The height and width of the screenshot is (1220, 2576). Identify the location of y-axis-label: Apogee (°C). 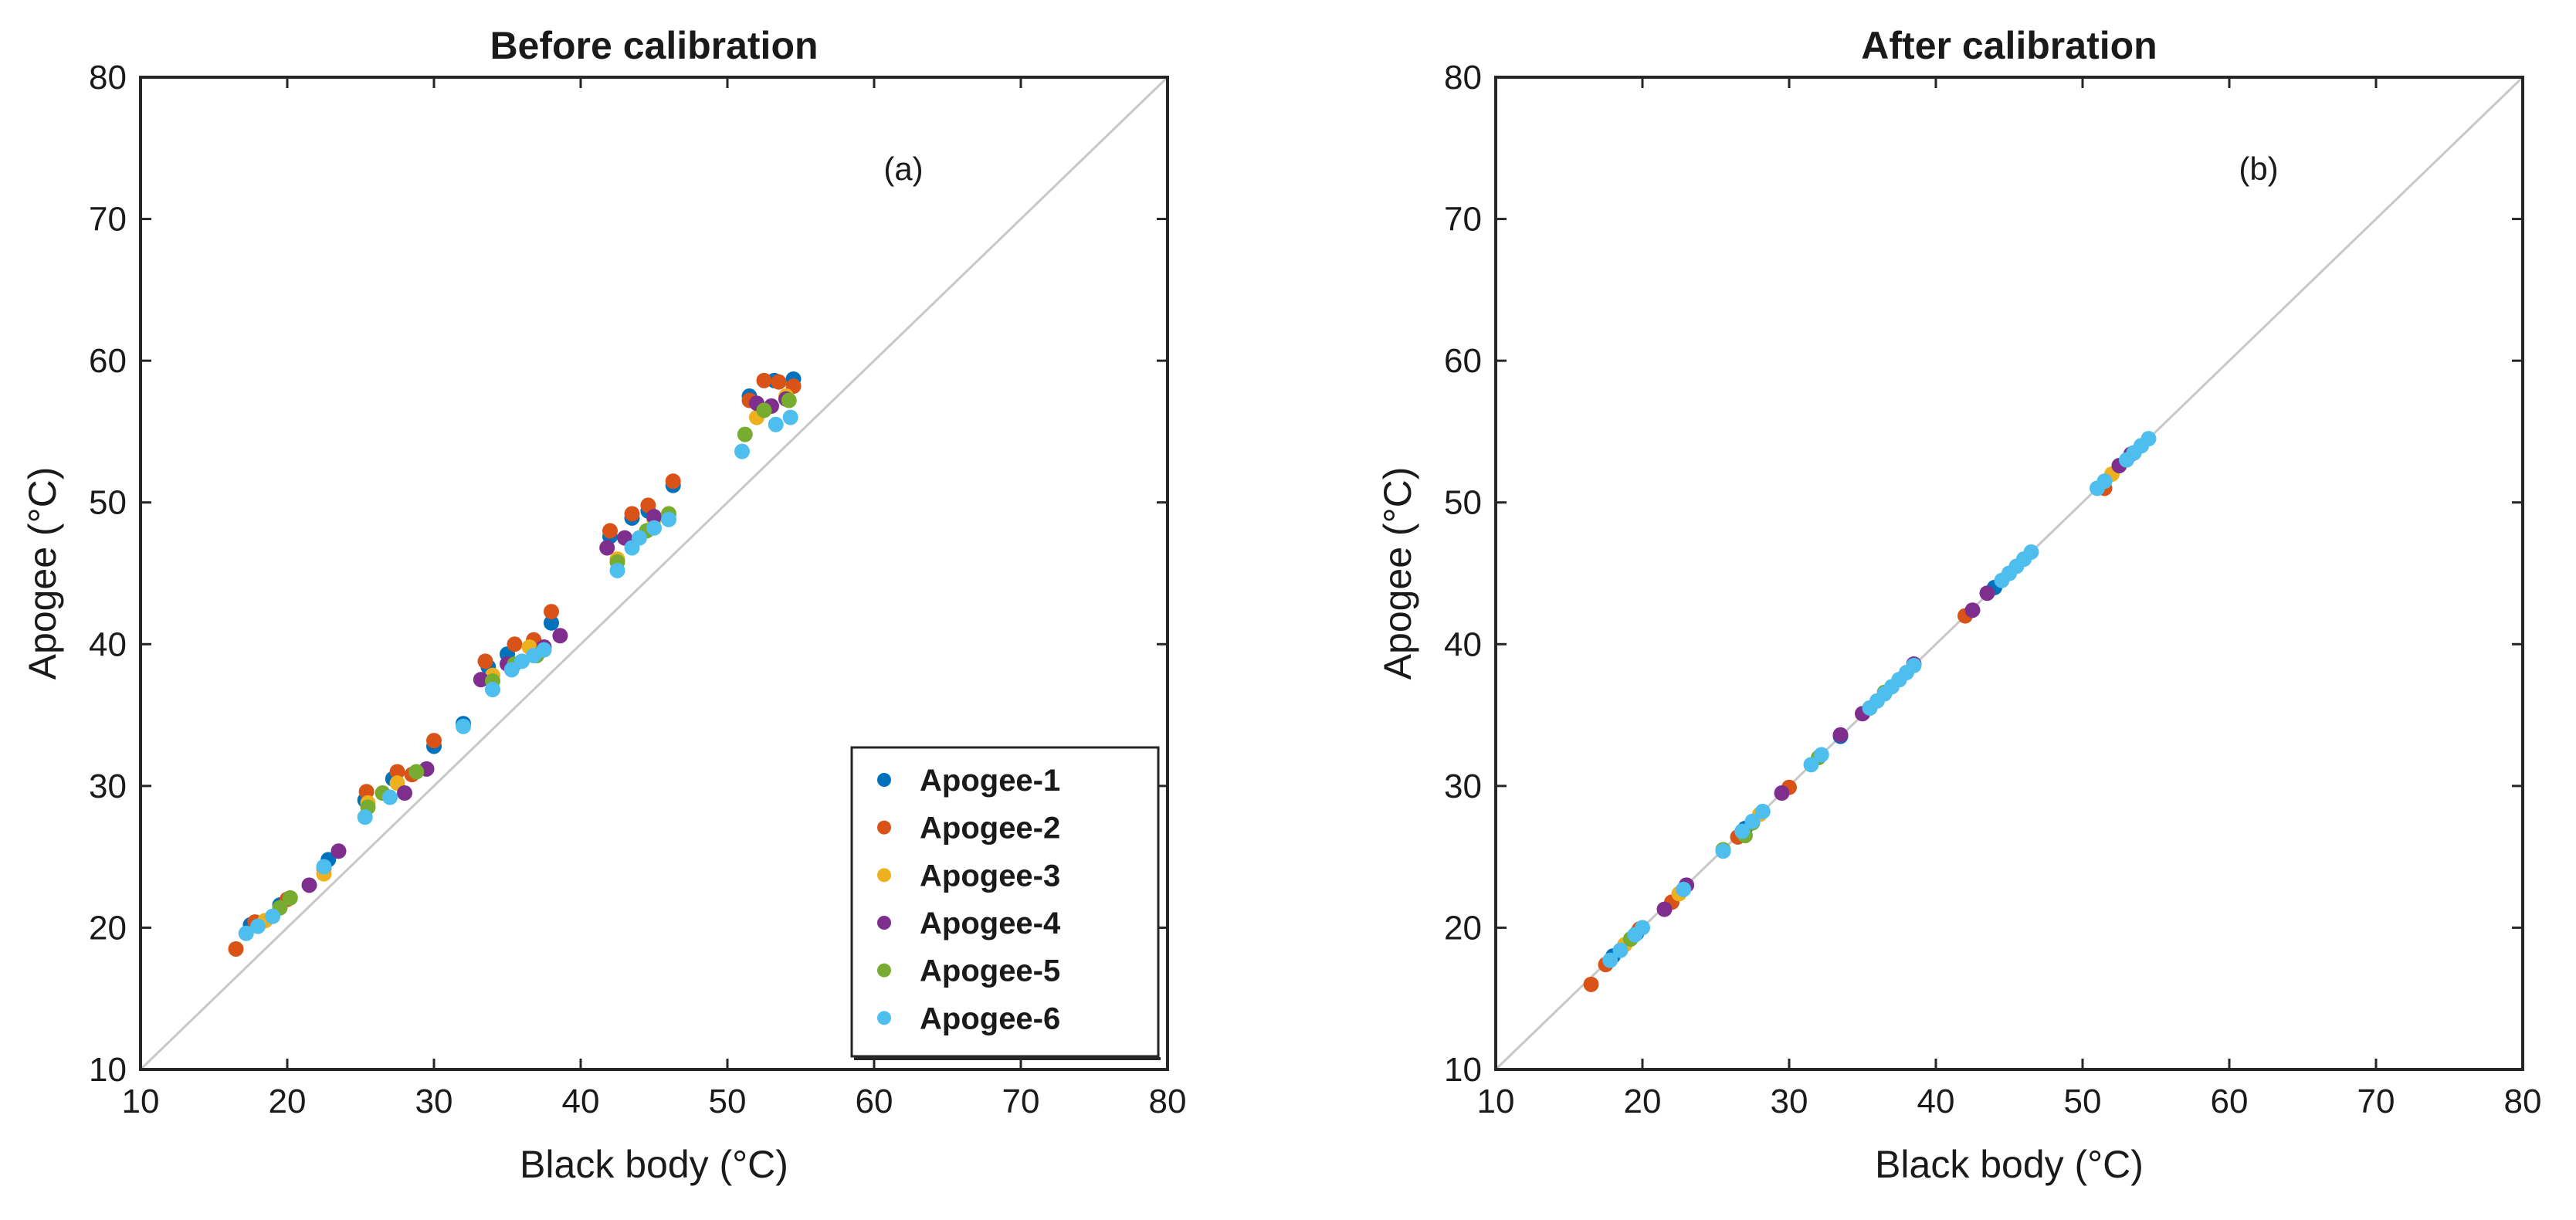
(42, 573).